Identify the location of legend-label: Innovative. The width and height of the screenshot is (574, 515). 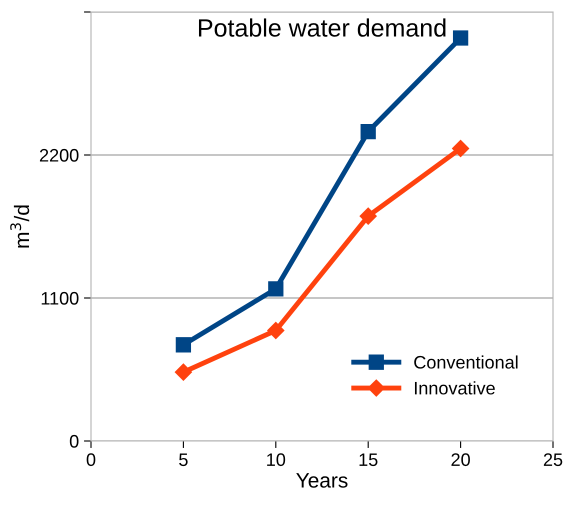
(454, 388).